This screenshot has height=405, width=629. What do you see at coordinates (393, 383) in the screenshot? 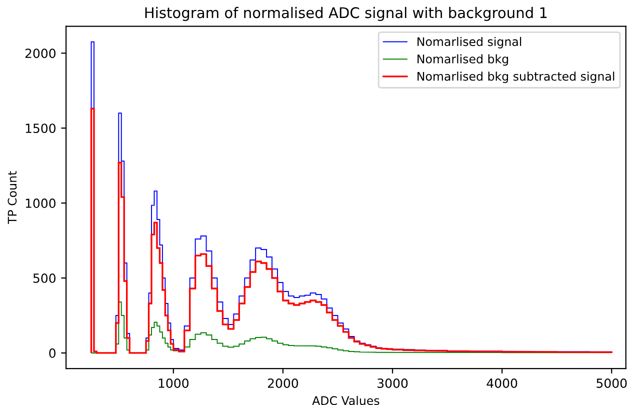
I see `x-tick-label: 3000` at bounding box center [393, 383].